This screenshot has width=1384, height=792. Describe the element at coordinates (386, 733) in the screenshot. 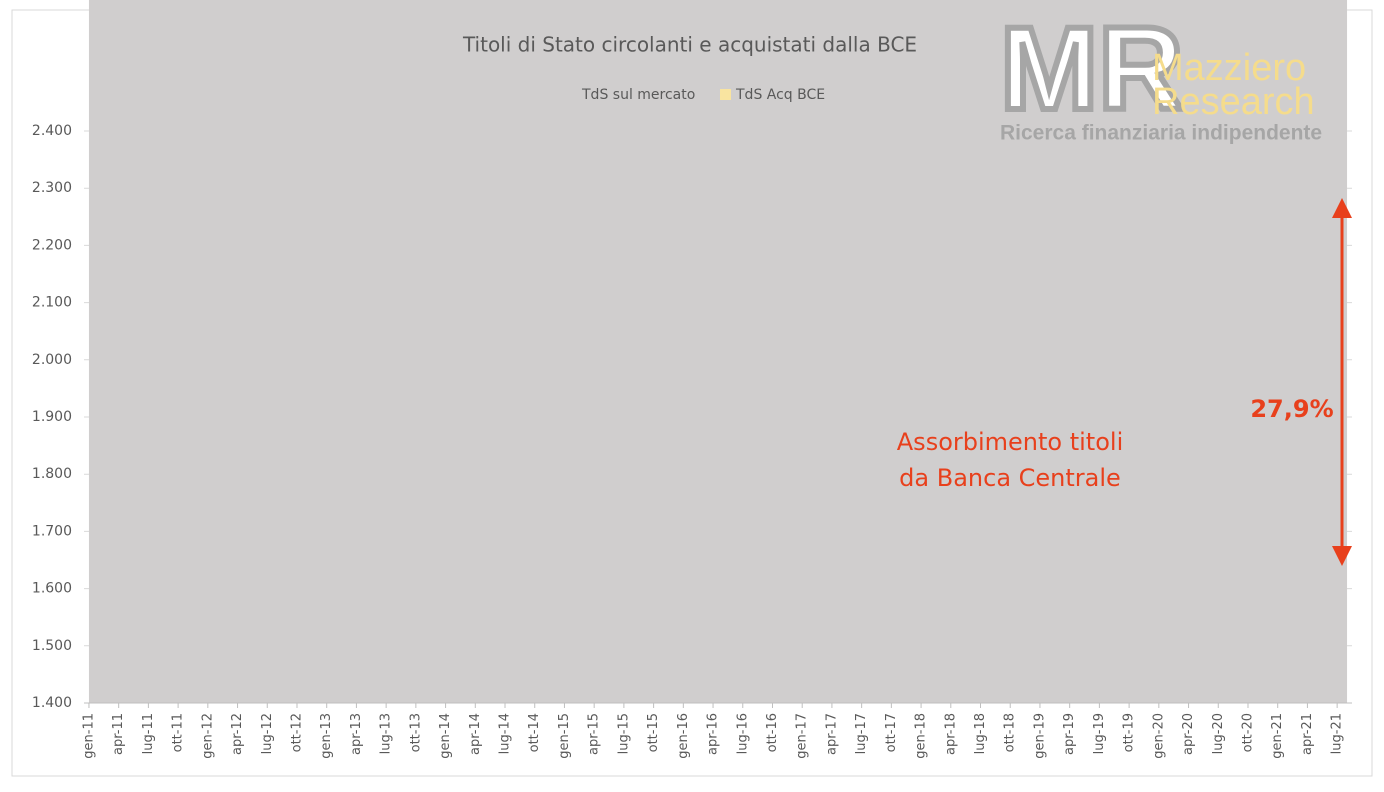

I see `x-tick-label: lug-13` at that location.